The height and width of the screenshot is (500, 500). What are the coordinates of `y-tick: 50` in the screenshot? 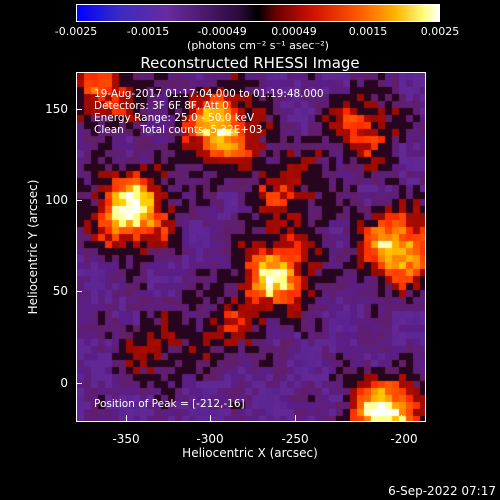 It's located at (60, 291).